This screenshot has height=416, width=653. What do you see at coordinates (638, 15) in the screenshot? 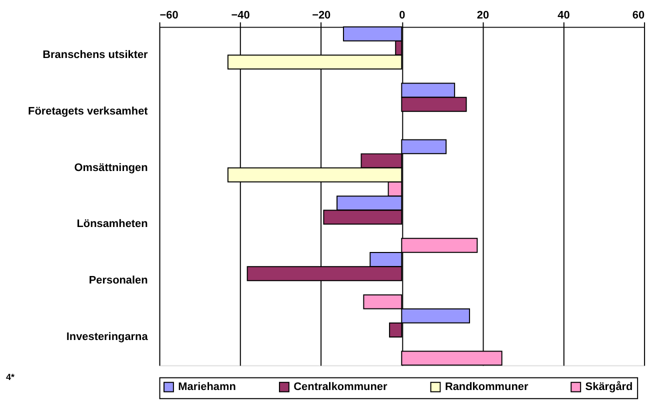
I see `x-tick-label: 60` at bounding box center [638, 15].